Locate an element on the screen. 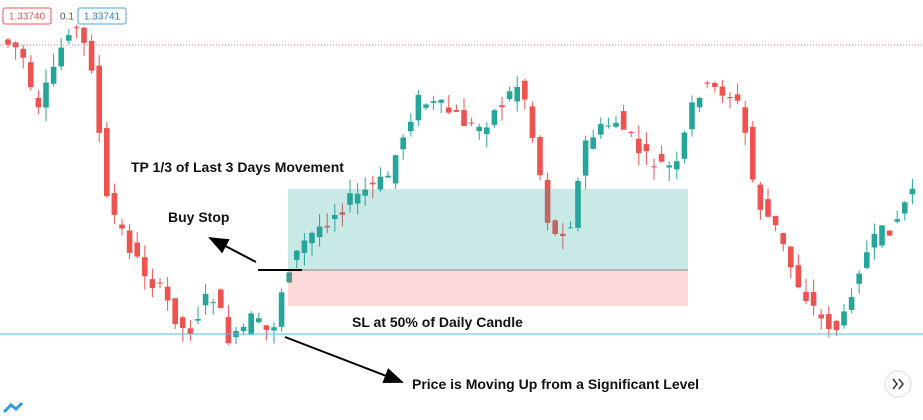 The image size is (923, 420). price-tag-text: 1.33740 is located at coordinates (27, 17).